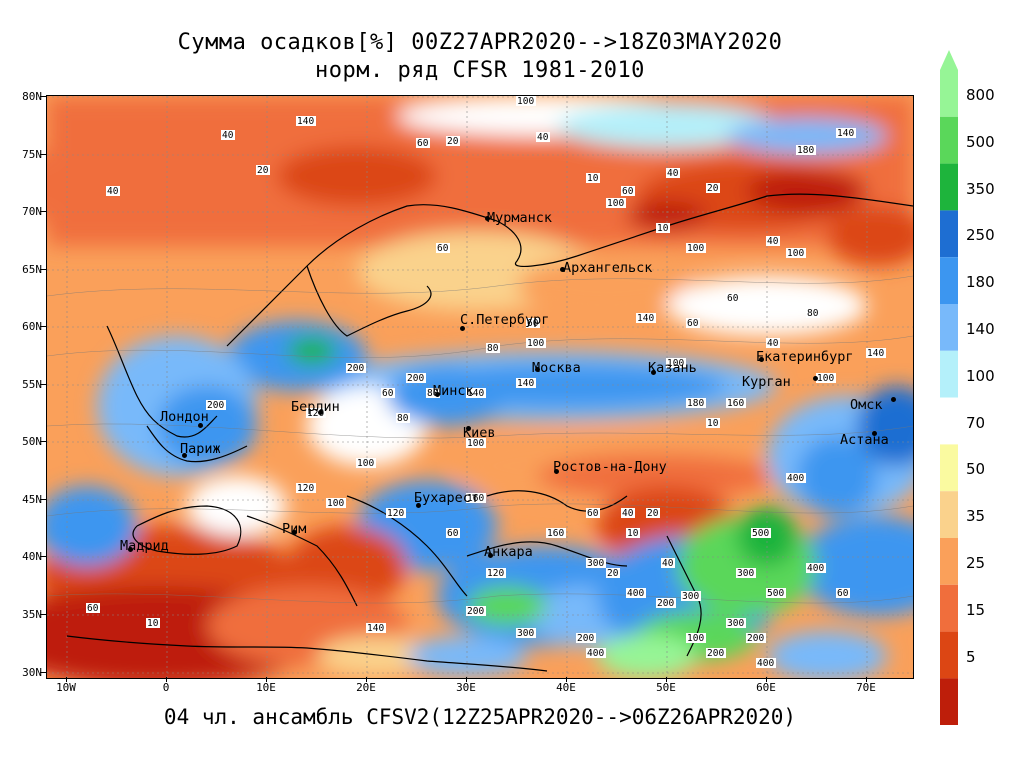  I want to click on contour-value-label: 300, so click(736, 623).